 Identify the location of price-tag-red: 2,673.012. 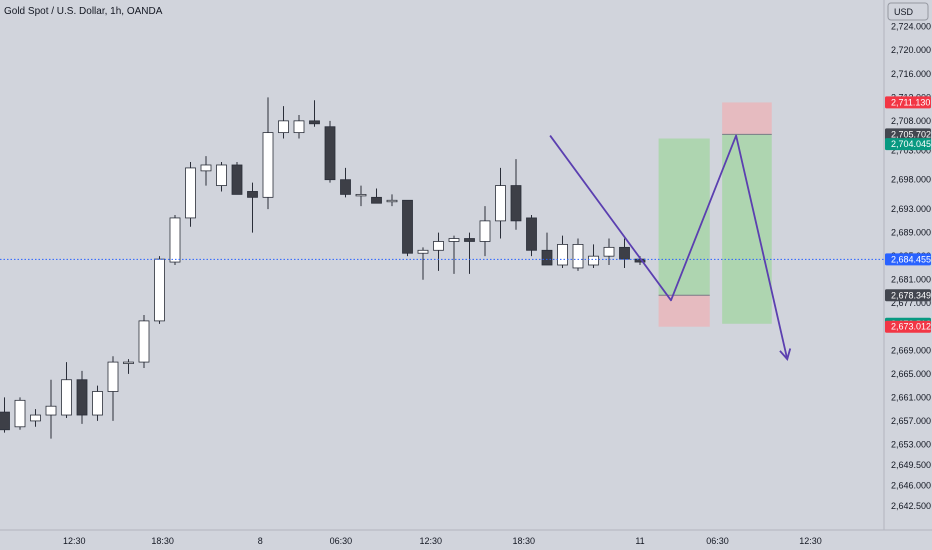
(908, 326).